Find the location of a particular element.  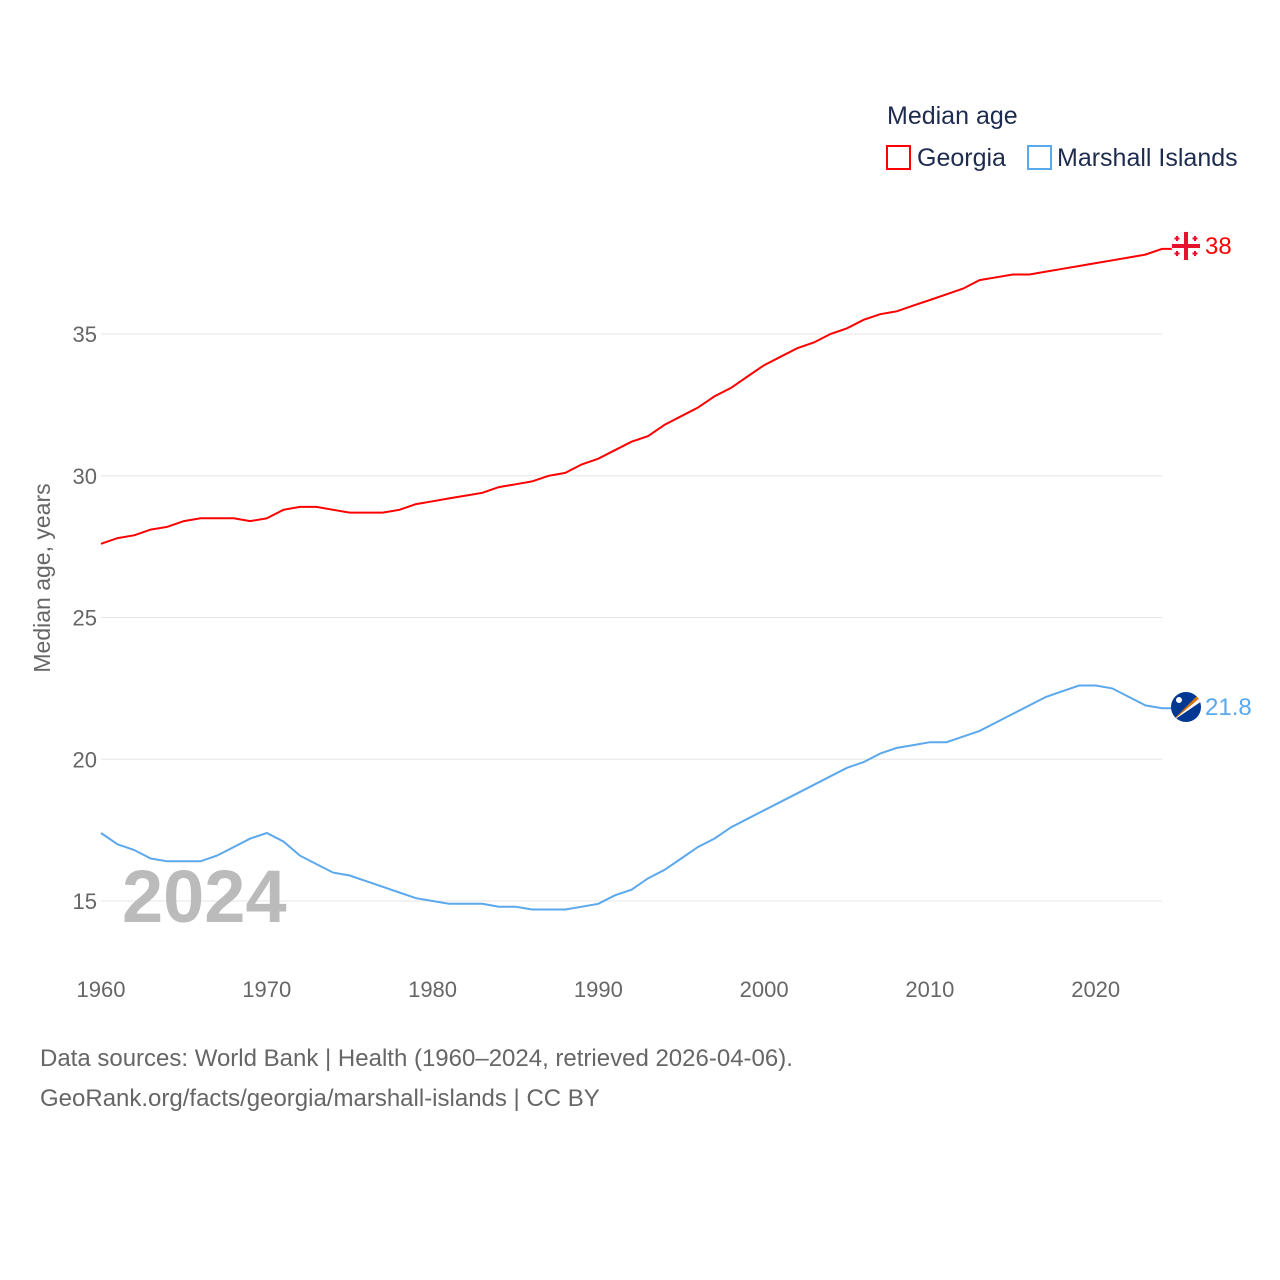

georgia-flag-icon is located at coordinates (1186, 246).